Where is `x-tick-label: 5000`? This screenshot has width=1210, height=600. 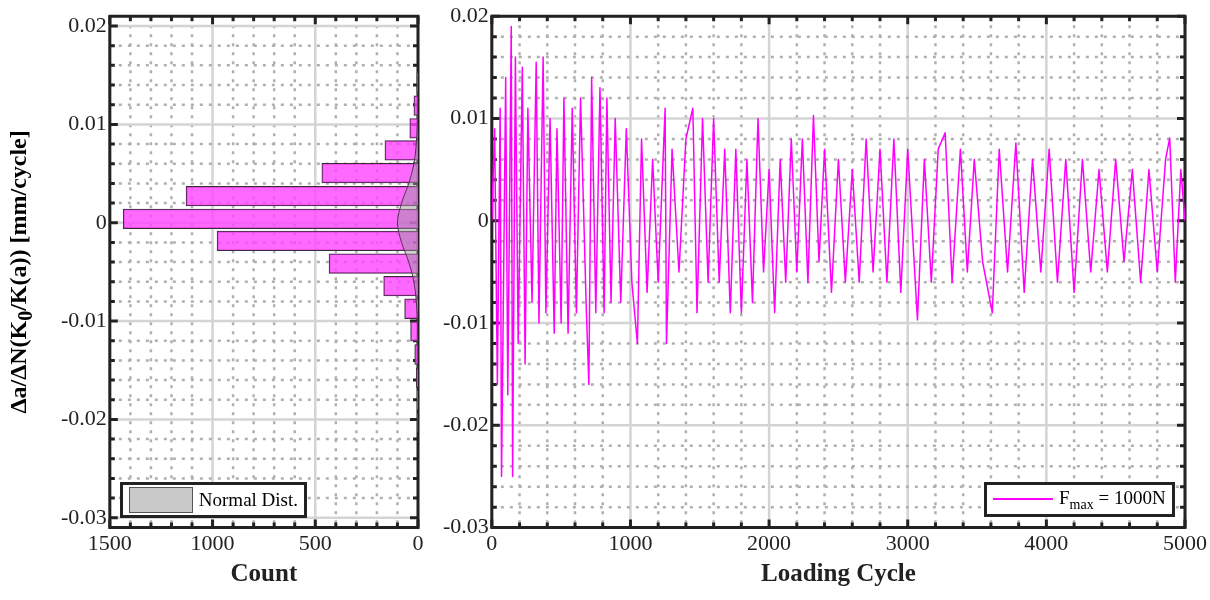 x-tick-label: 5000 is located at coordinates (1185, 542).